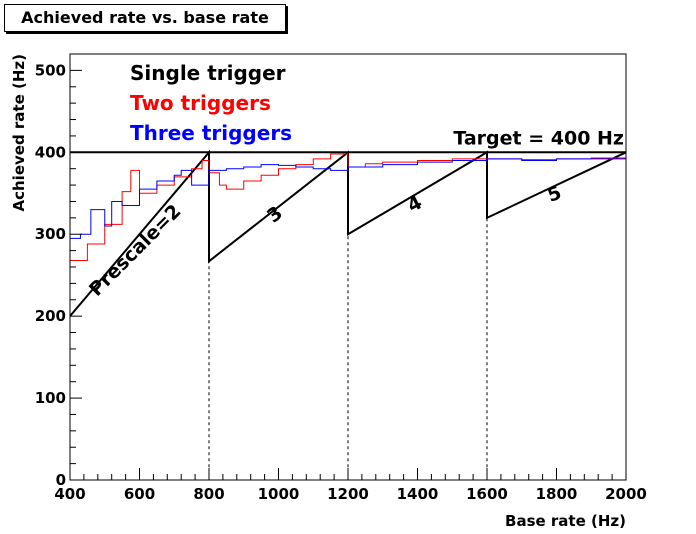 Image resolution: width=696 pixels, height=534 pixels. What do you see at coordinates (50, 316) in the screenshot?
I see `y-tick-label: 200` at bounding box center [50, 316].